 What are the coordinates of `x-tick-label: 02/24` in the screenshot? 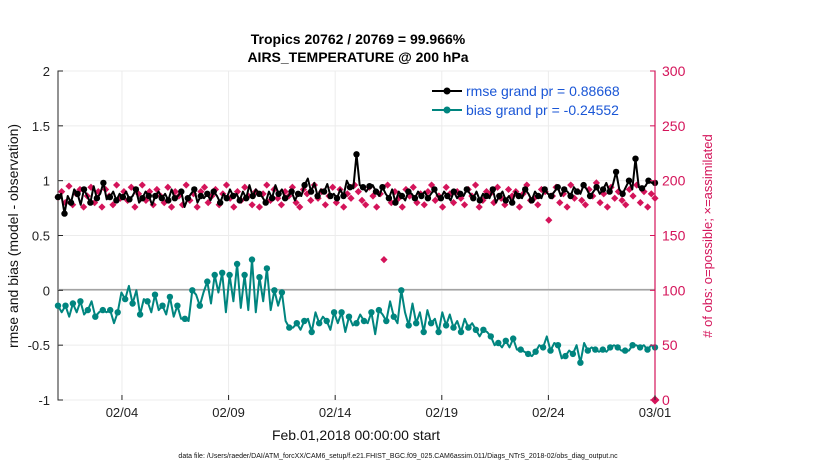 It's located at (548, 412).